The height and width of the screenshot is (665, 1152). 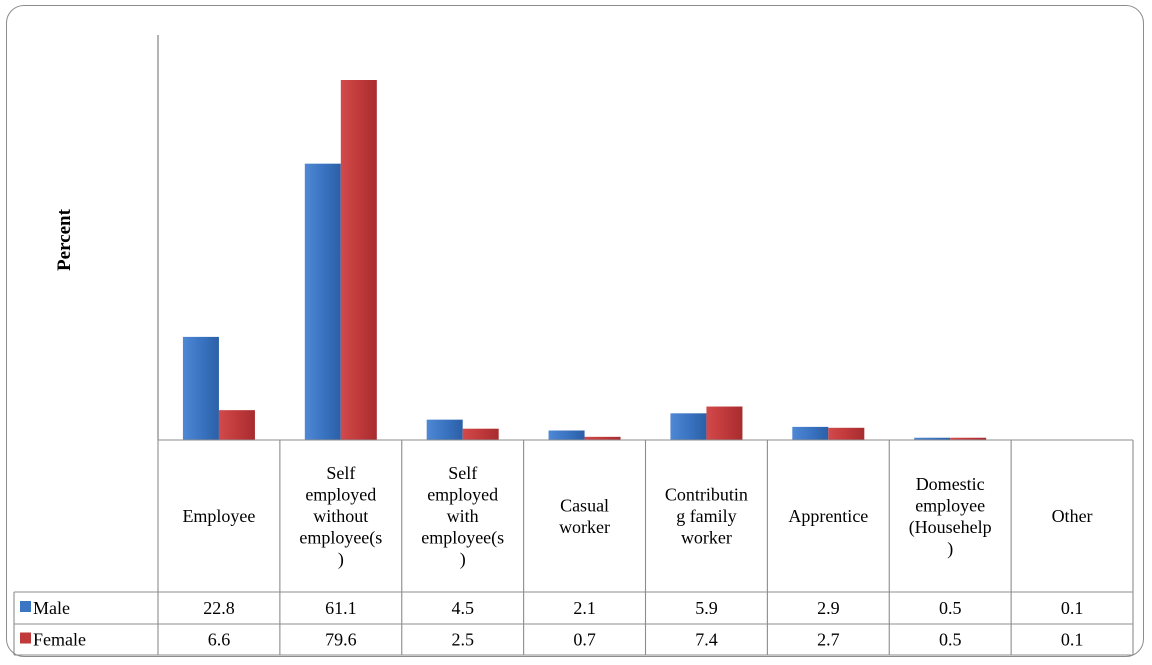 What do you see at coordinates (462, 516) in the screenshot?
I see `x-tick-label: Self employed with employee(s)` at bounding box center [462, 516].